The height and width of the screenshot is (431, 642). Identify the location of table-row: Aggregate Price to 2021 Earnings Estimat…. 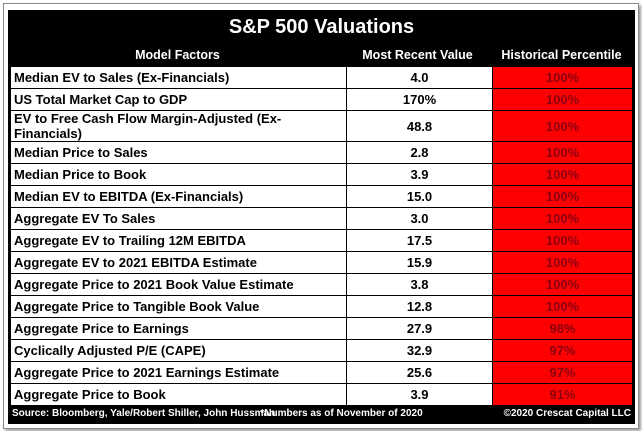
(321, 372).